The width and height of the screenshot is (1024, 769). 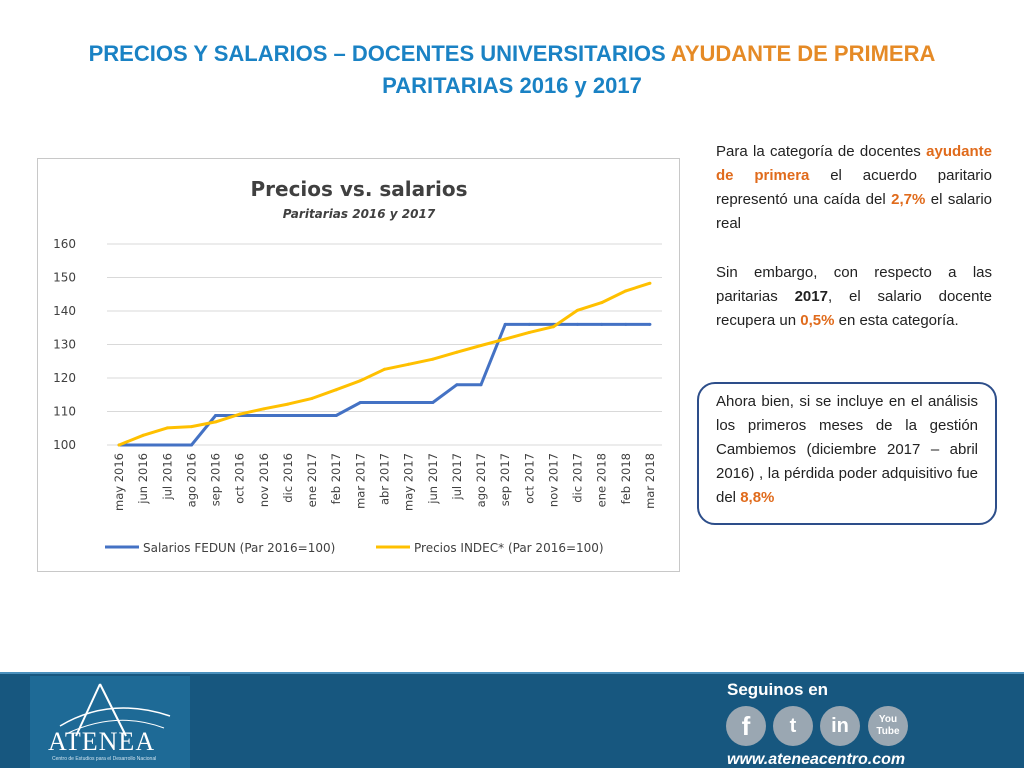 I want to click on legend-label: Salarios FEDUN (Par 2016=100), so click(x=239, y=548).